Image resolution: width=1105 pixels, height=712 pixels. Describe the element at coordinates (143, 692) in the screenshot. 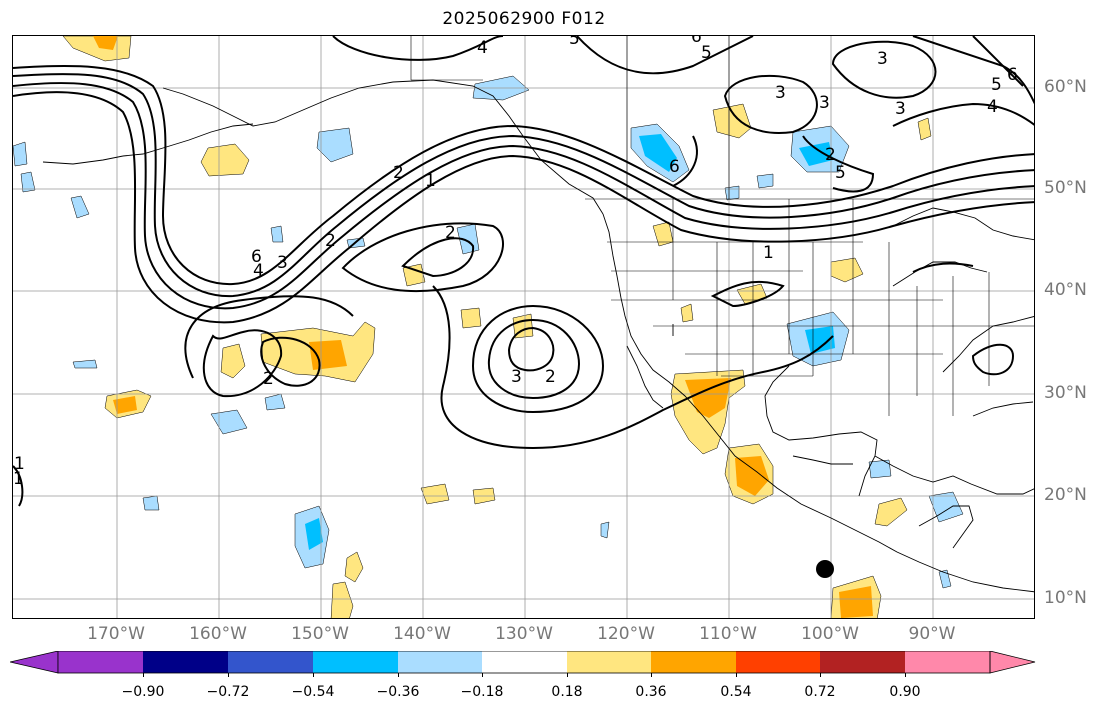

I see `colorbar-tick-label: −0.90` at that location.